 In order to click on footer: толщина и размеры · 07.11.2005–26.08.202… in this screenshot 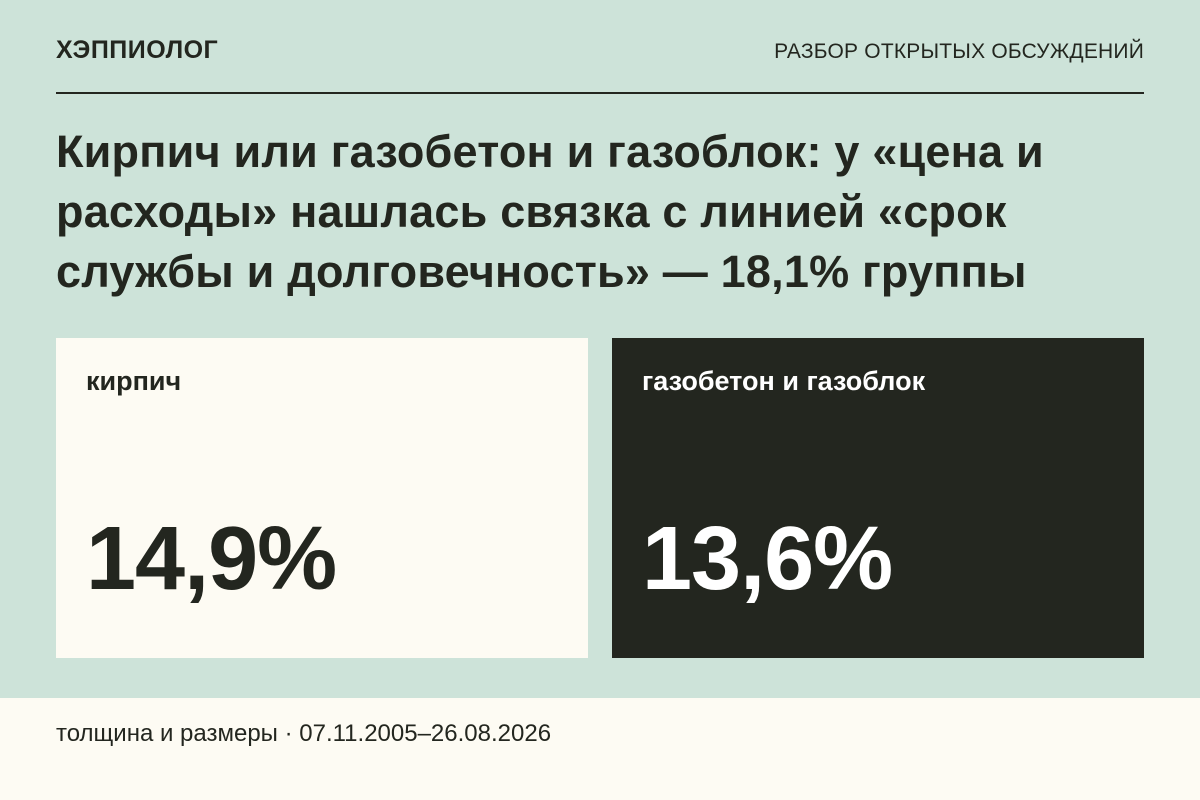, I will do `click(600, 749)`.